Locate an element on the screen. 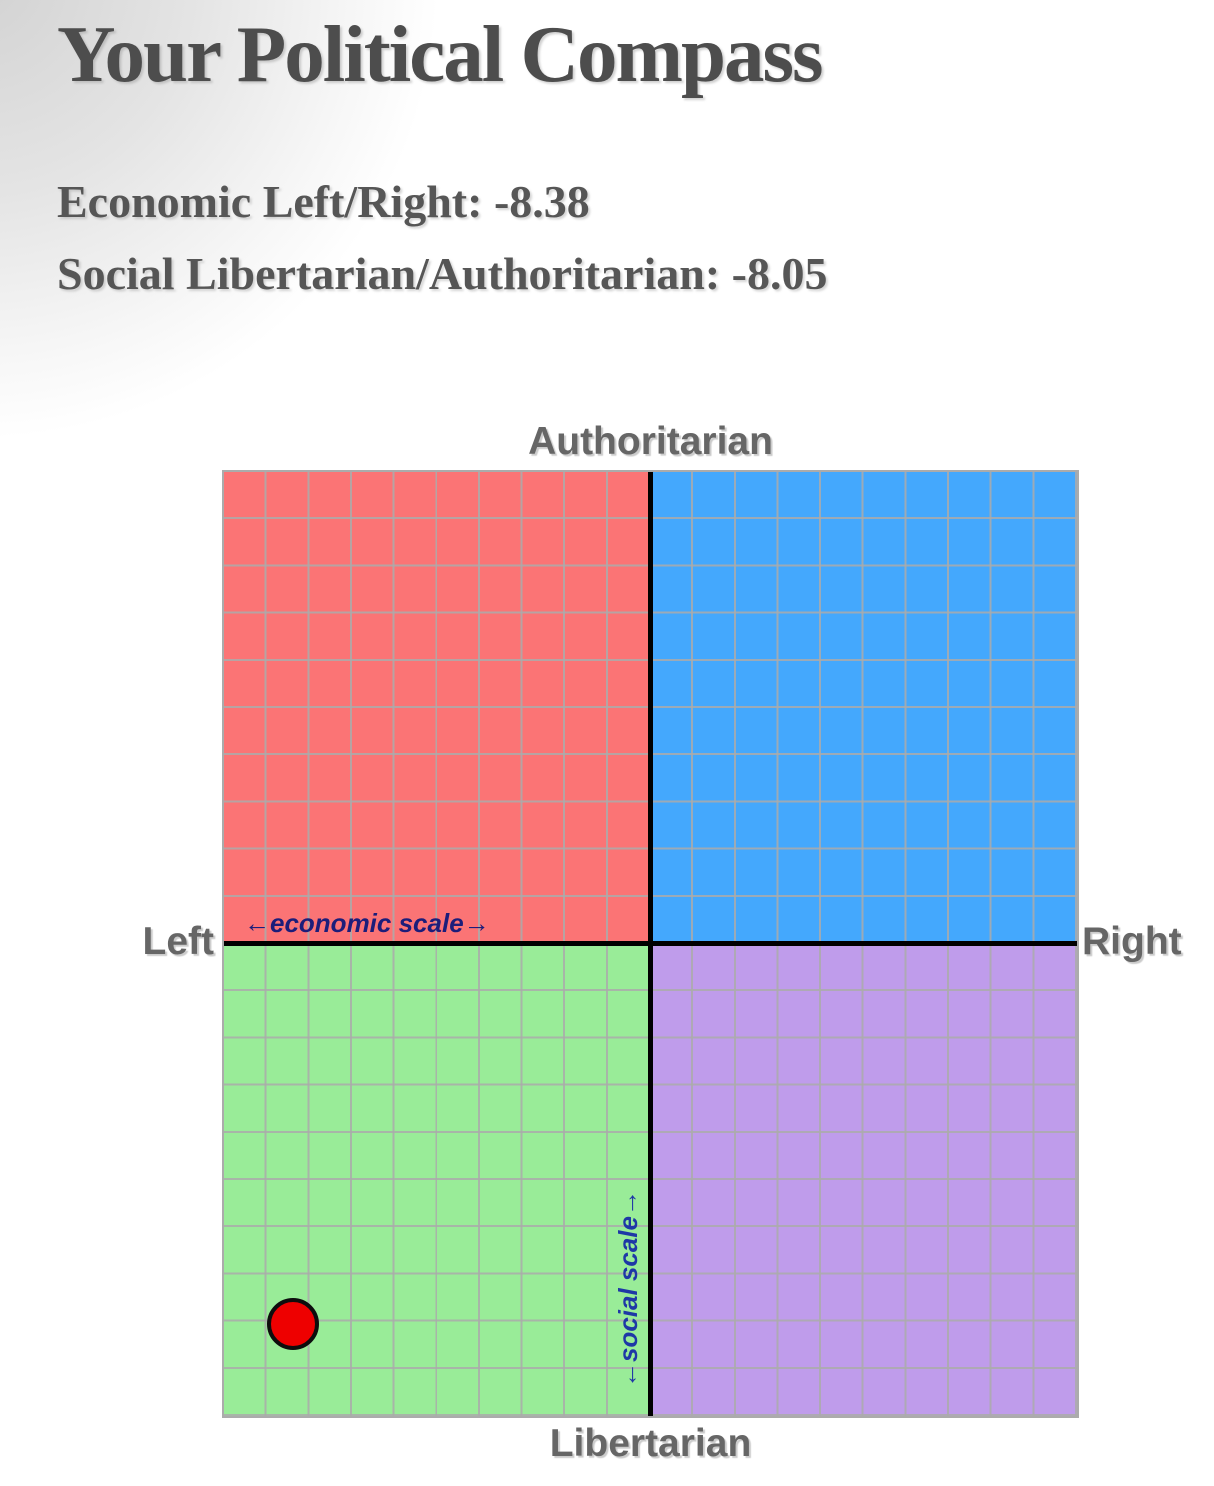 The height and width of the screenshot is (1486, 1214). vertical-axis is located at coordinates (650, 944).